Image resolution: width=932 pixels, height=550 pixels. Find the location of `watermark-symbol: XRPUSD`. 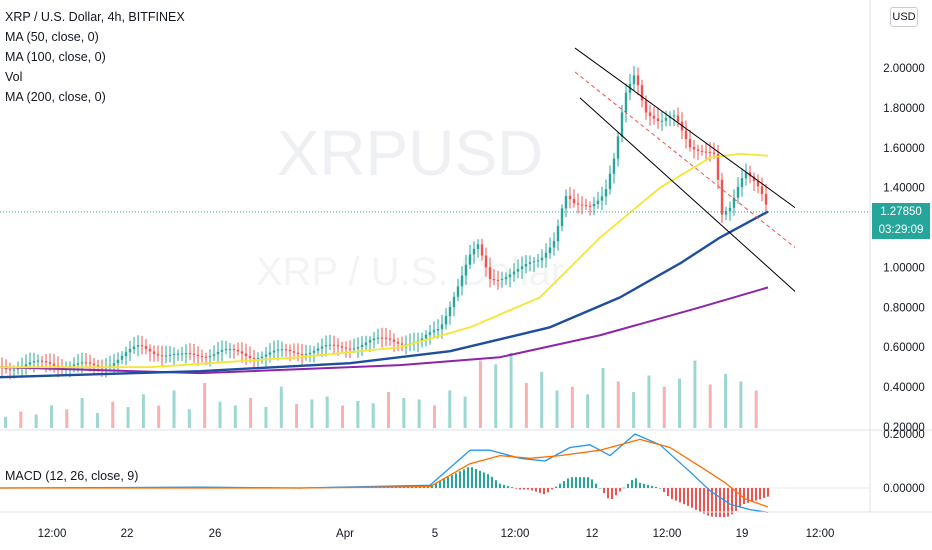

watermark-symbol: XRPUSD is located at coordinates (410, 153).